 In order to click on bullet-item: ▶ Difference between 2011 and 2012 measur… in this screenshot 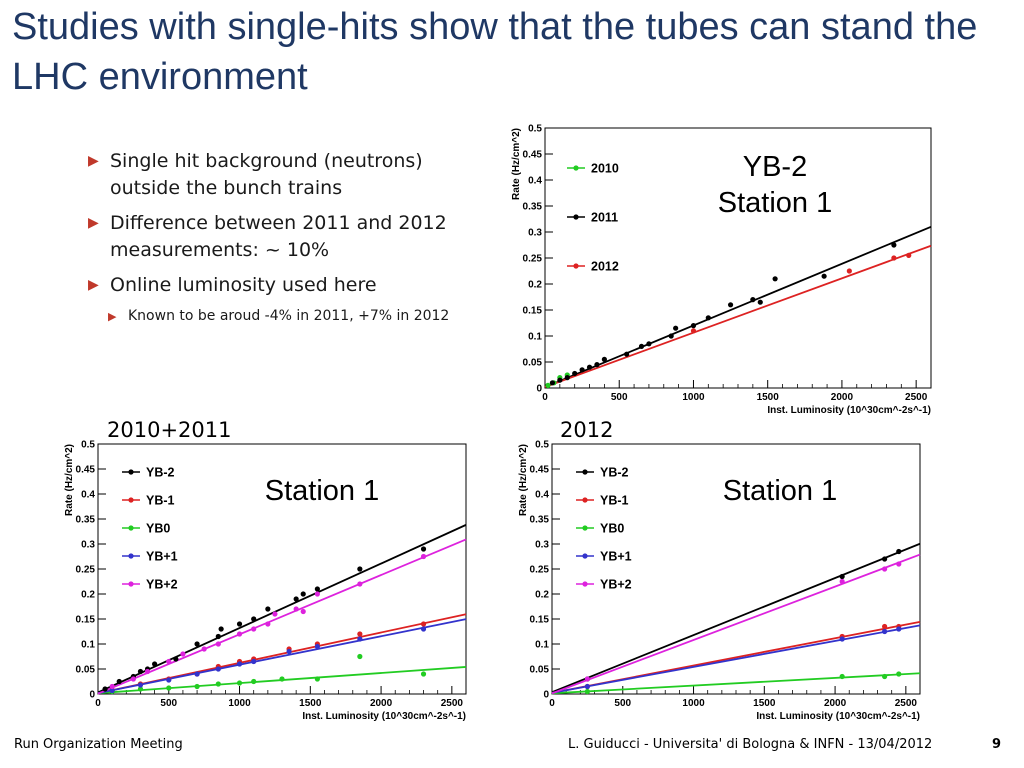, I will do `click(286, 237)`.